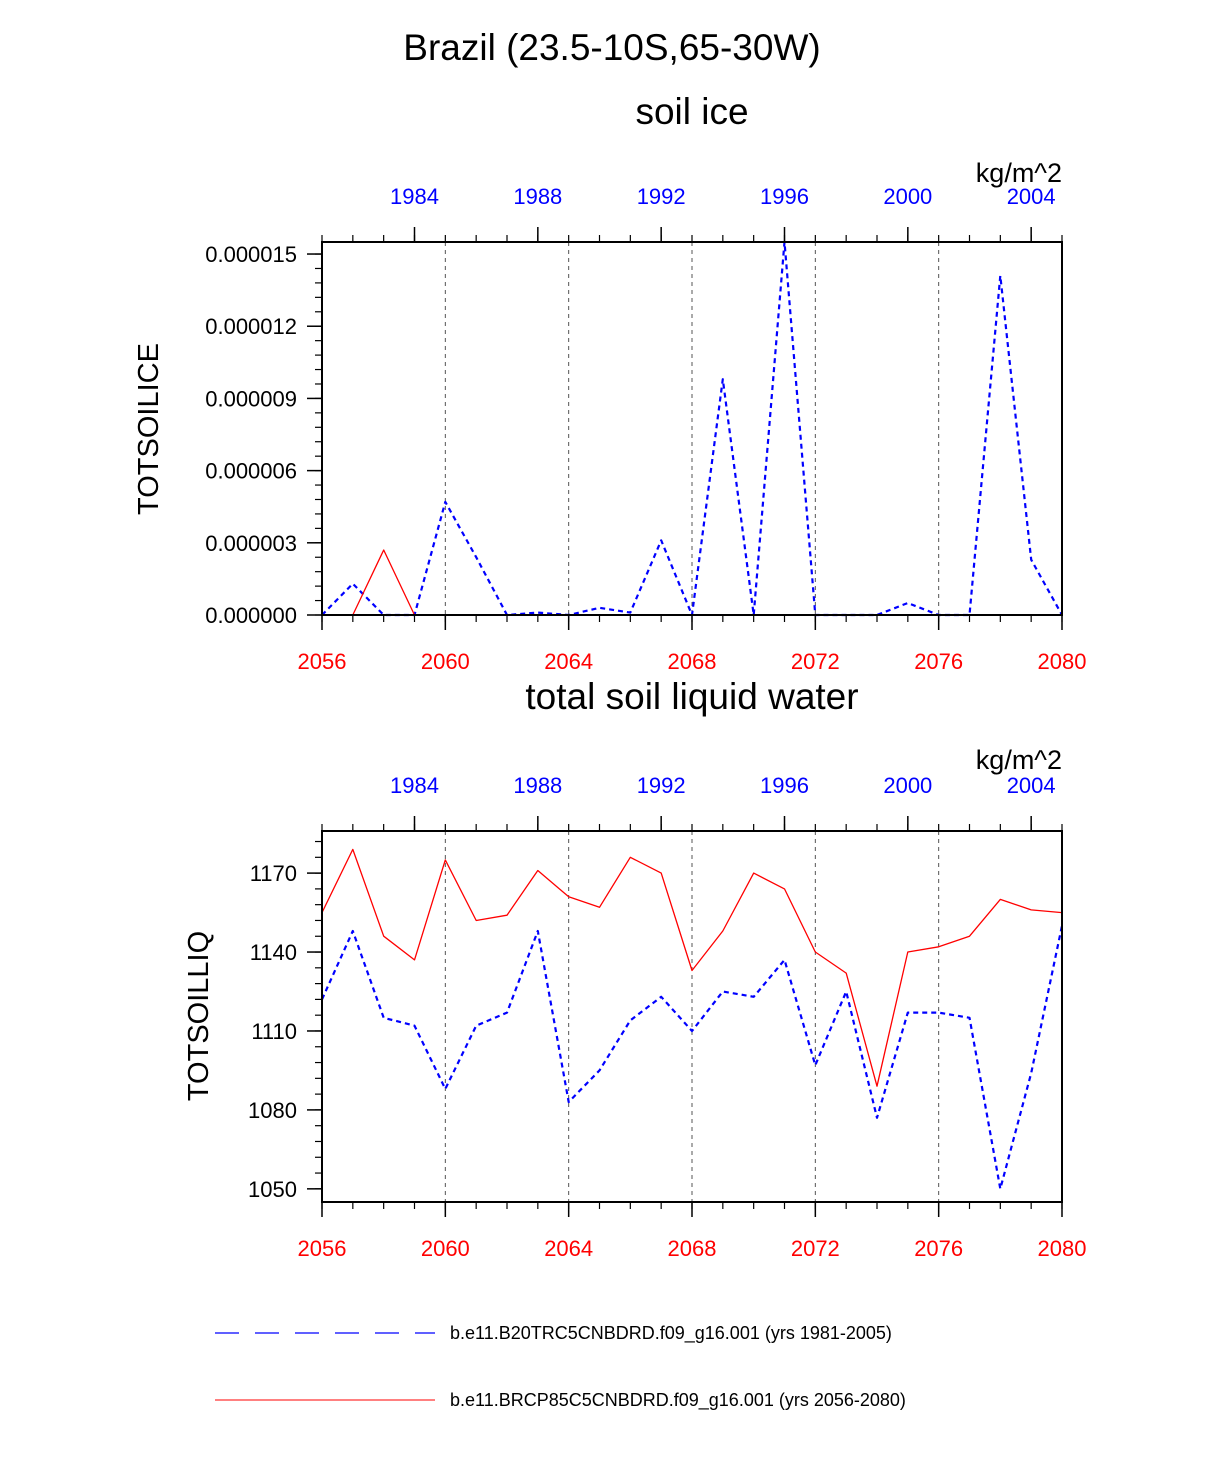  What do you see at coordinates (815, 661) in the screenshot?
I see `soil-ice-bottom-tick-label: 2072` at bounding box center [815, 661].